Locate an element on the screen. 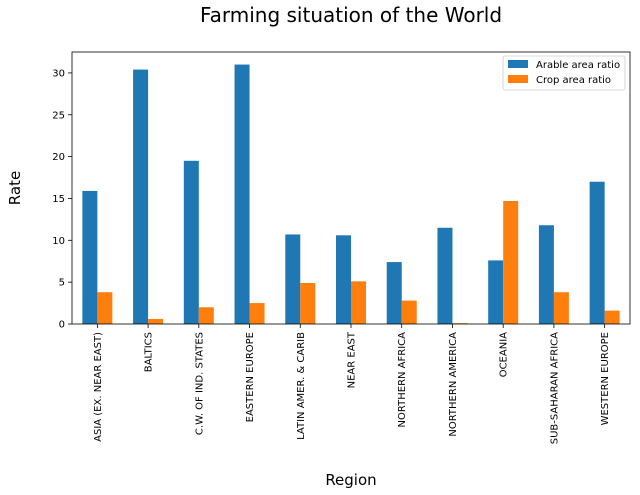 The height and width of the screenshot is (495, 640). y-tick-label: 0 is located at coordinates (62, 325).